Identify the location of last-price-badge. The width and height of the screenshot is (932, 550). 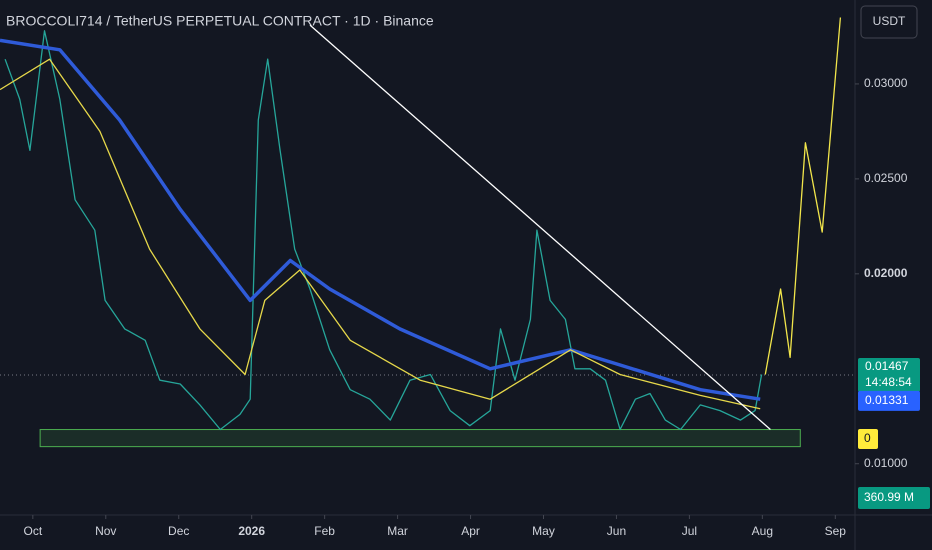
(889, 375).